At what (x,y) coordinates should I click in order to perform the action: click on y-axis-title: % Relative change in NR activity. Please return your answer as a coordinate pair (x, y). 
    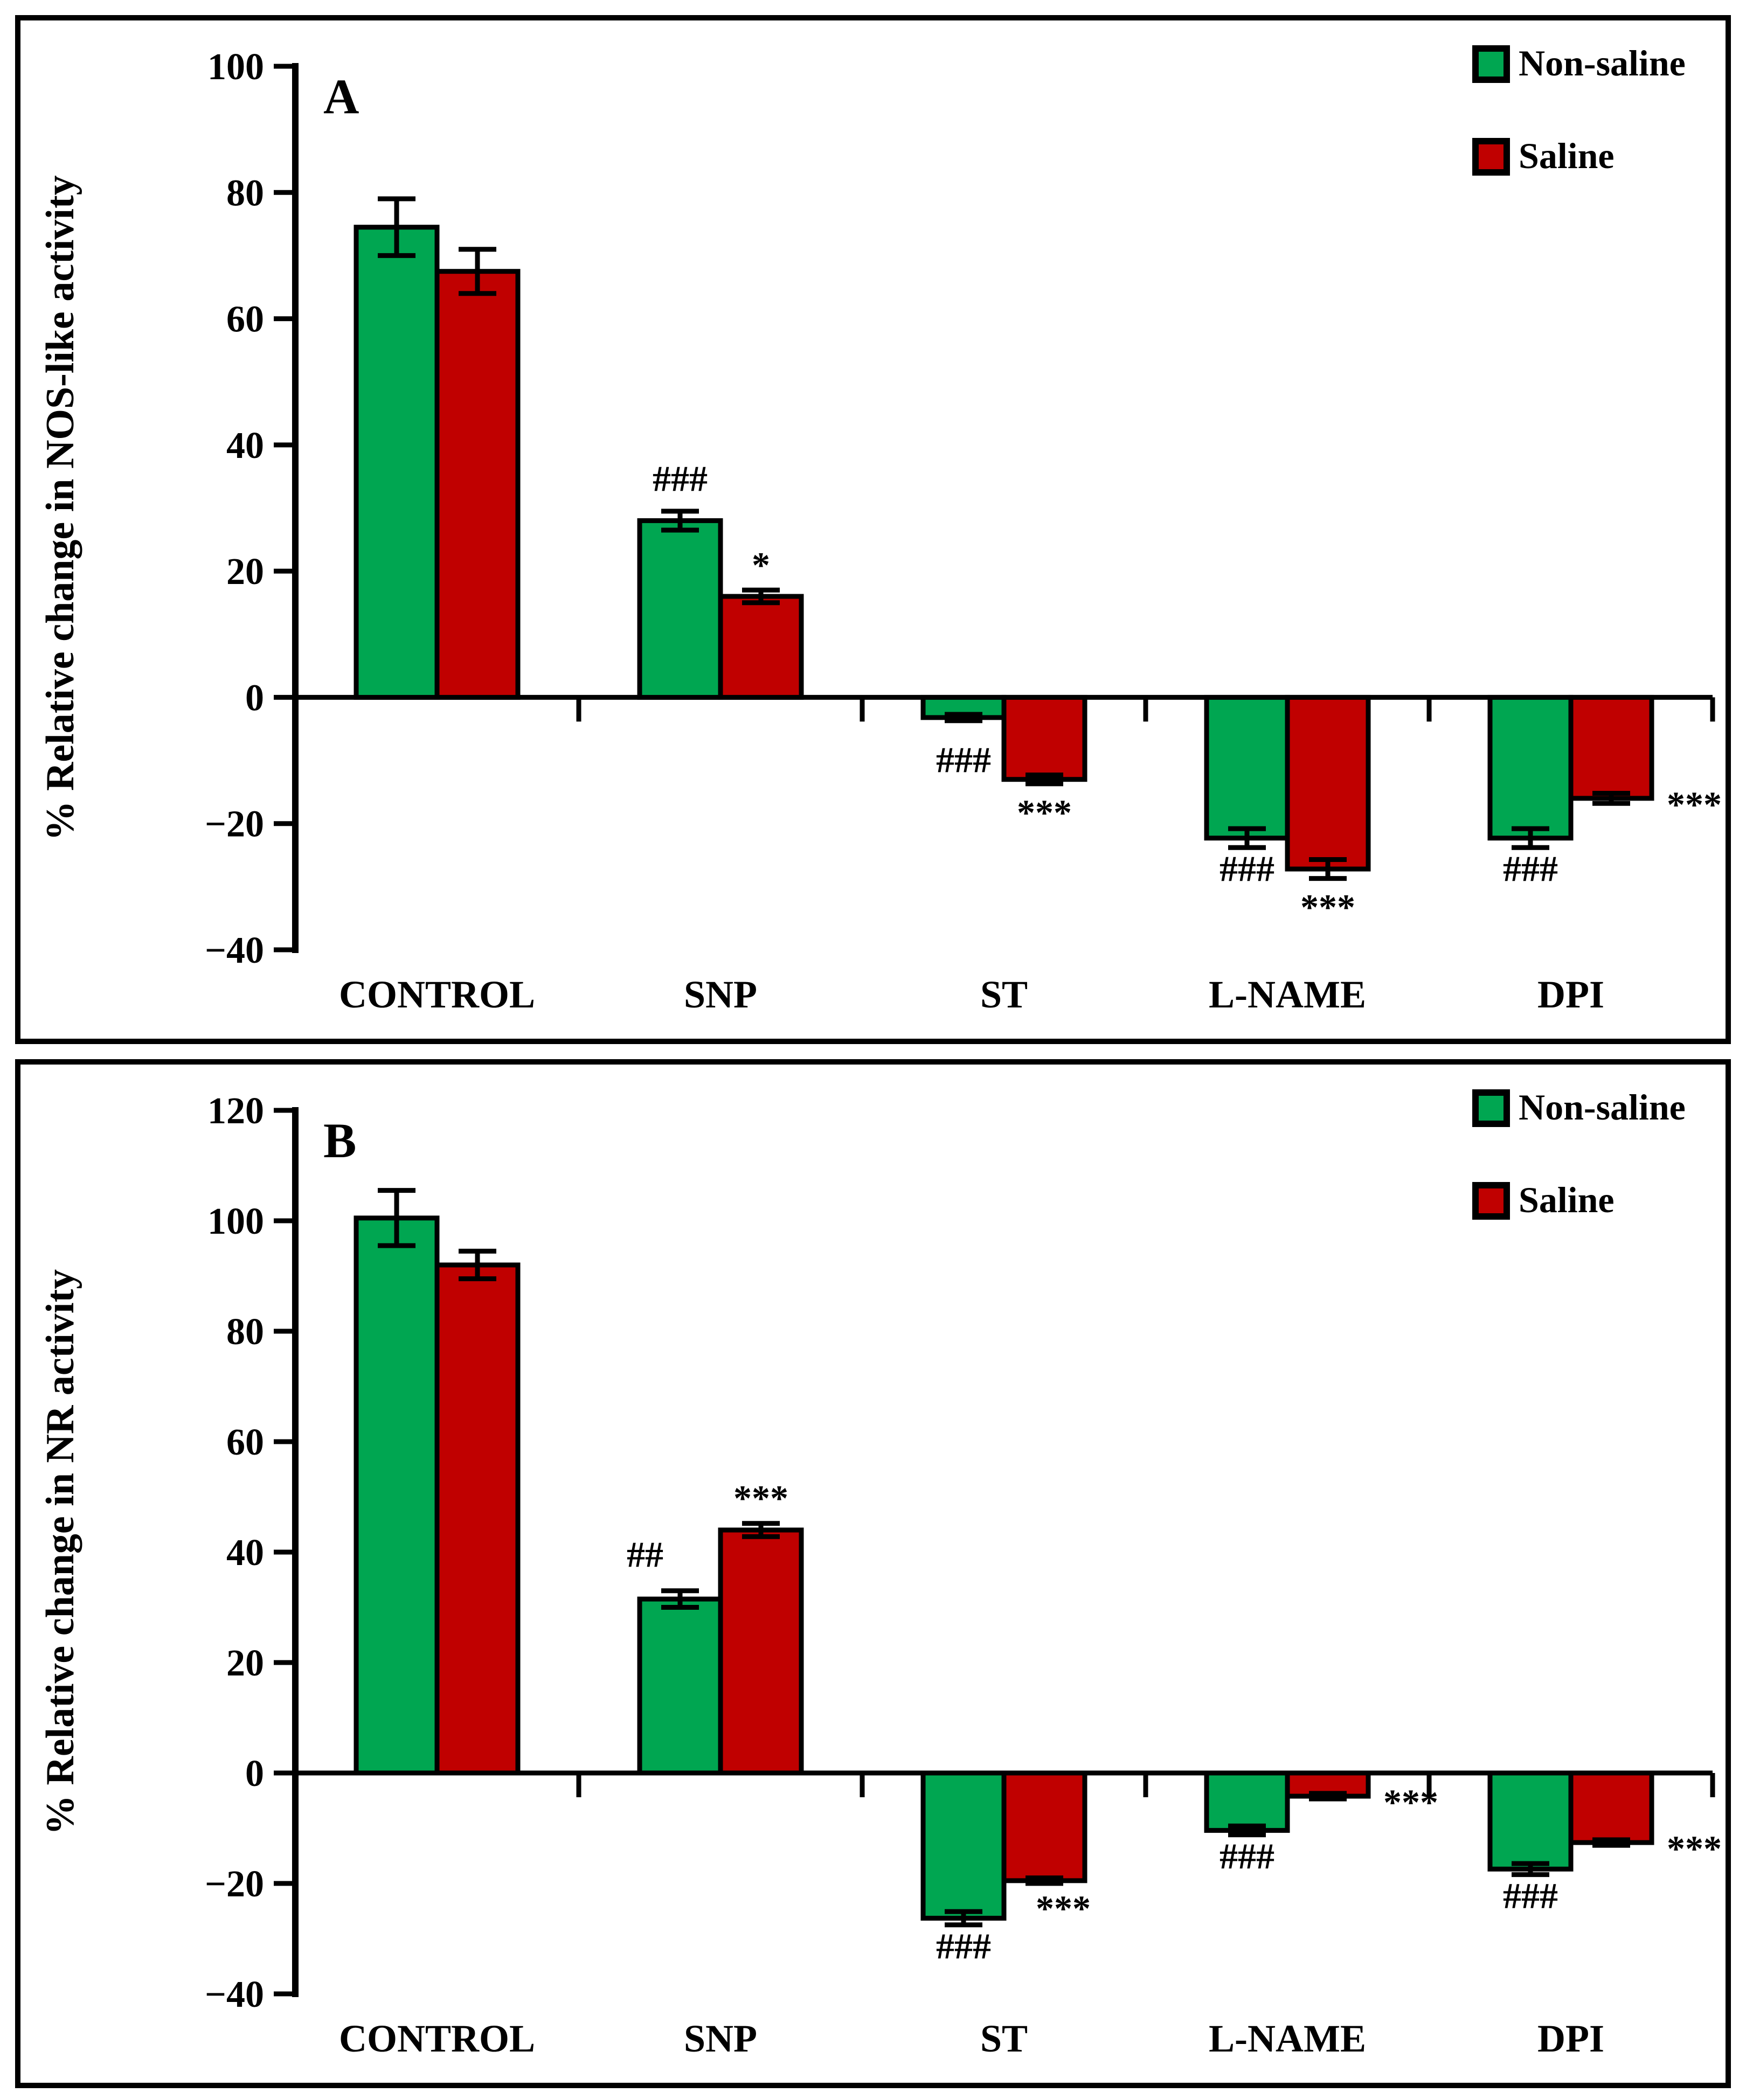
    Looking at the image, I should click on (60, 1552).